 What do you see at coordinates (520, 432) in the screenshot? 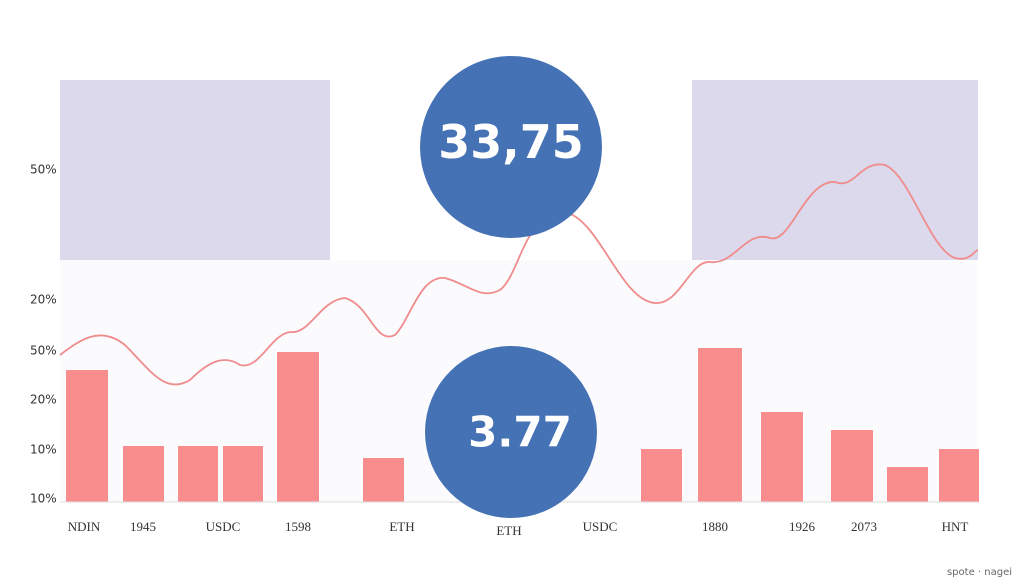
I see `badge-value: 3.77` at bounding box center [520, 432].